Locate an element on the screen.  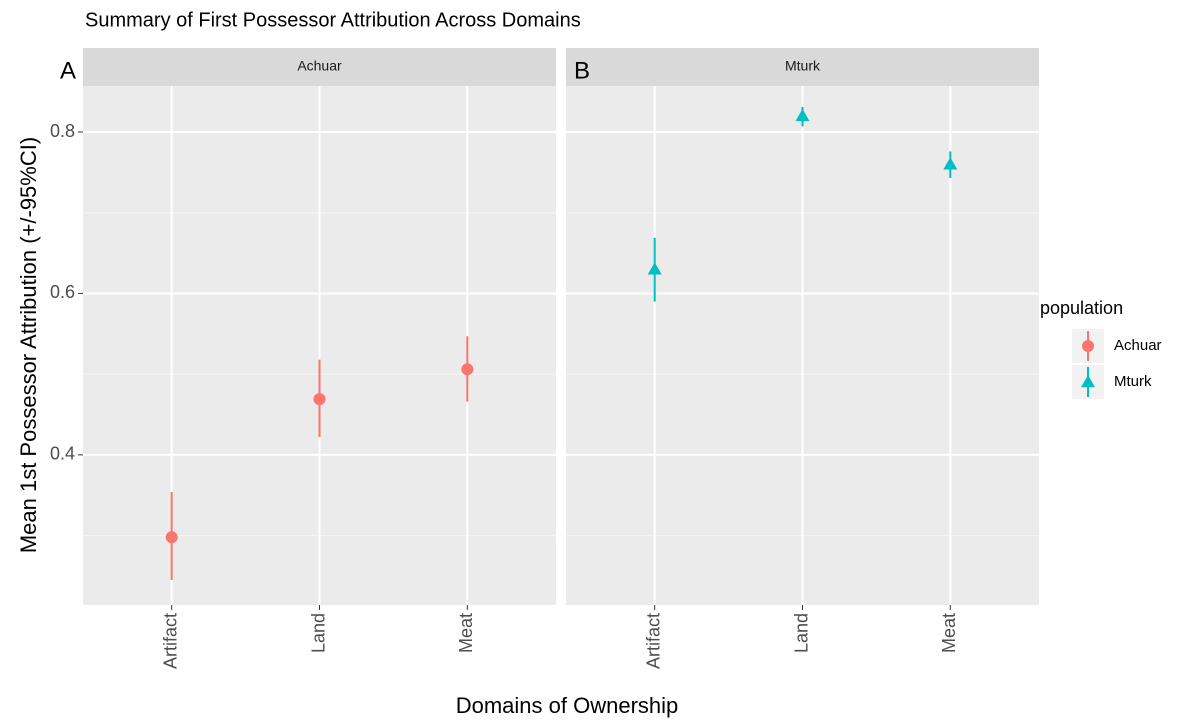
y-tick-label: 0.8 is located at coordinates (62, 131).